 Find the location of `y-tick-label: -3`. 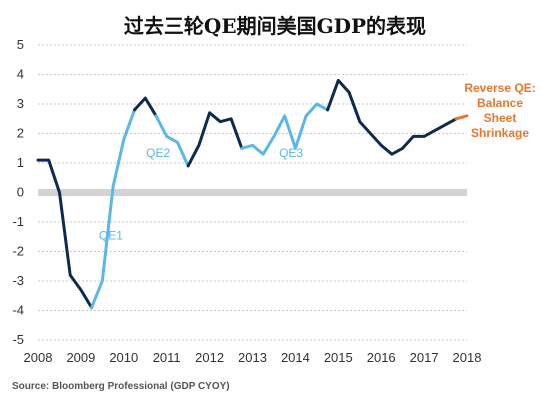

y-tick-label: -3 is located at coordinates (18, 280).